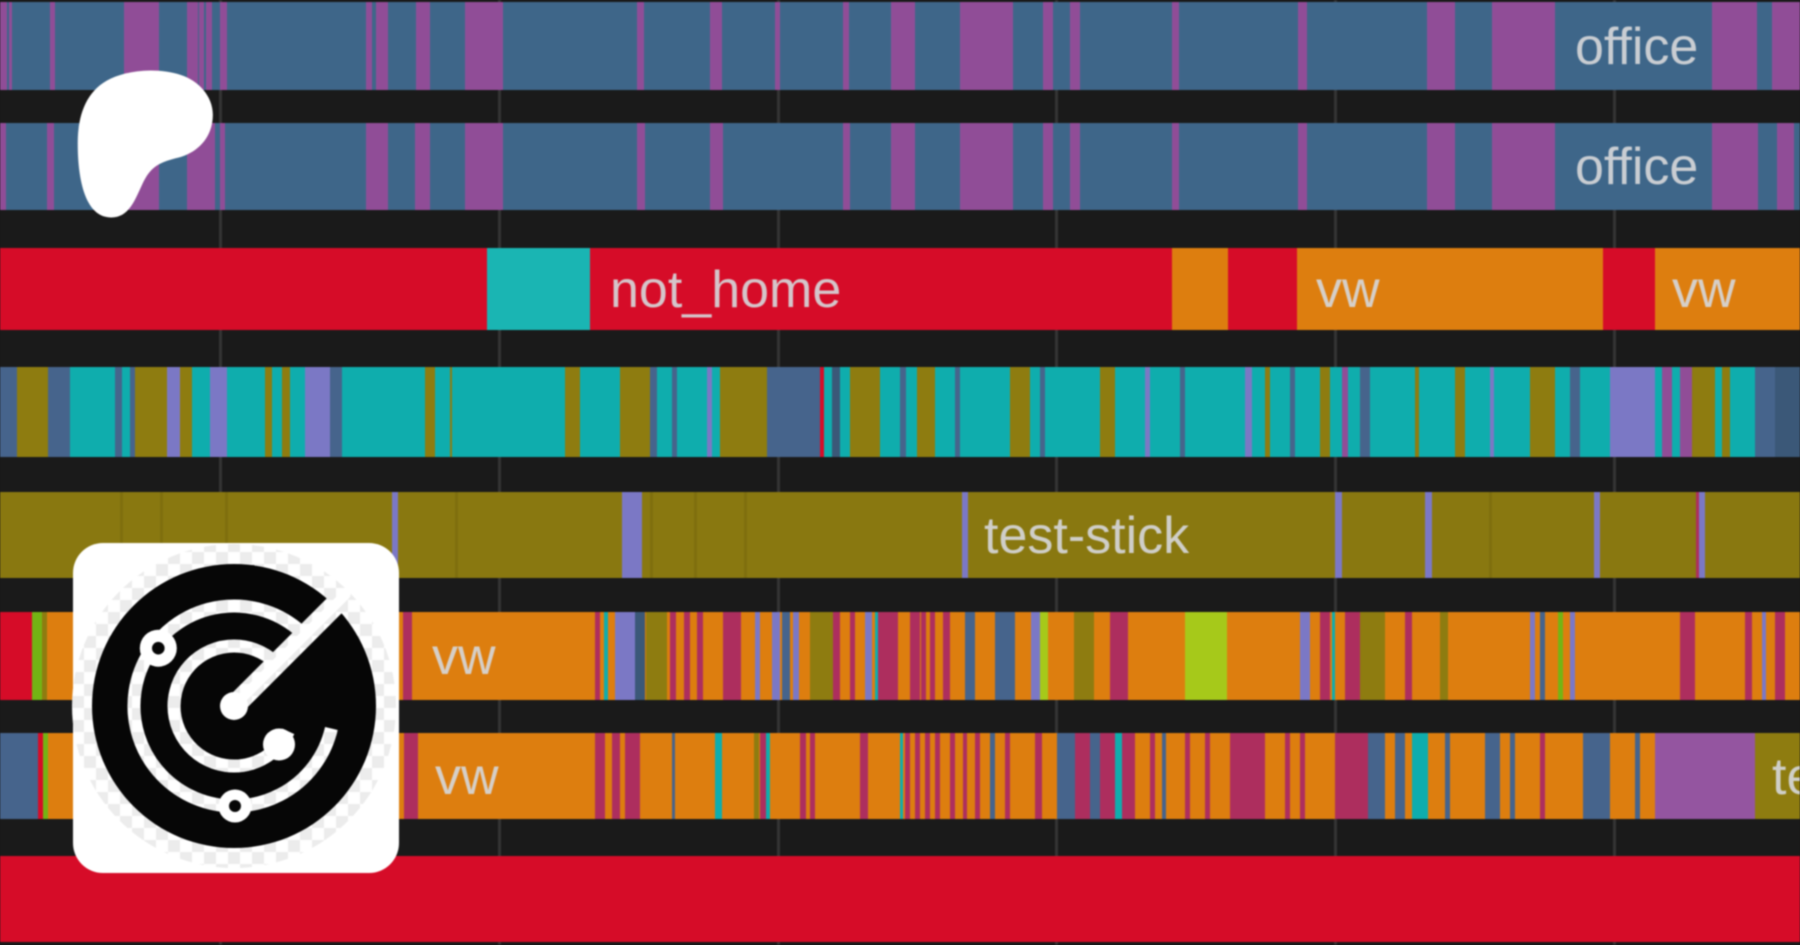 The height and width of the screenshot is (945, 1800). I want to click on svg-text: te, so click(1786, 777).